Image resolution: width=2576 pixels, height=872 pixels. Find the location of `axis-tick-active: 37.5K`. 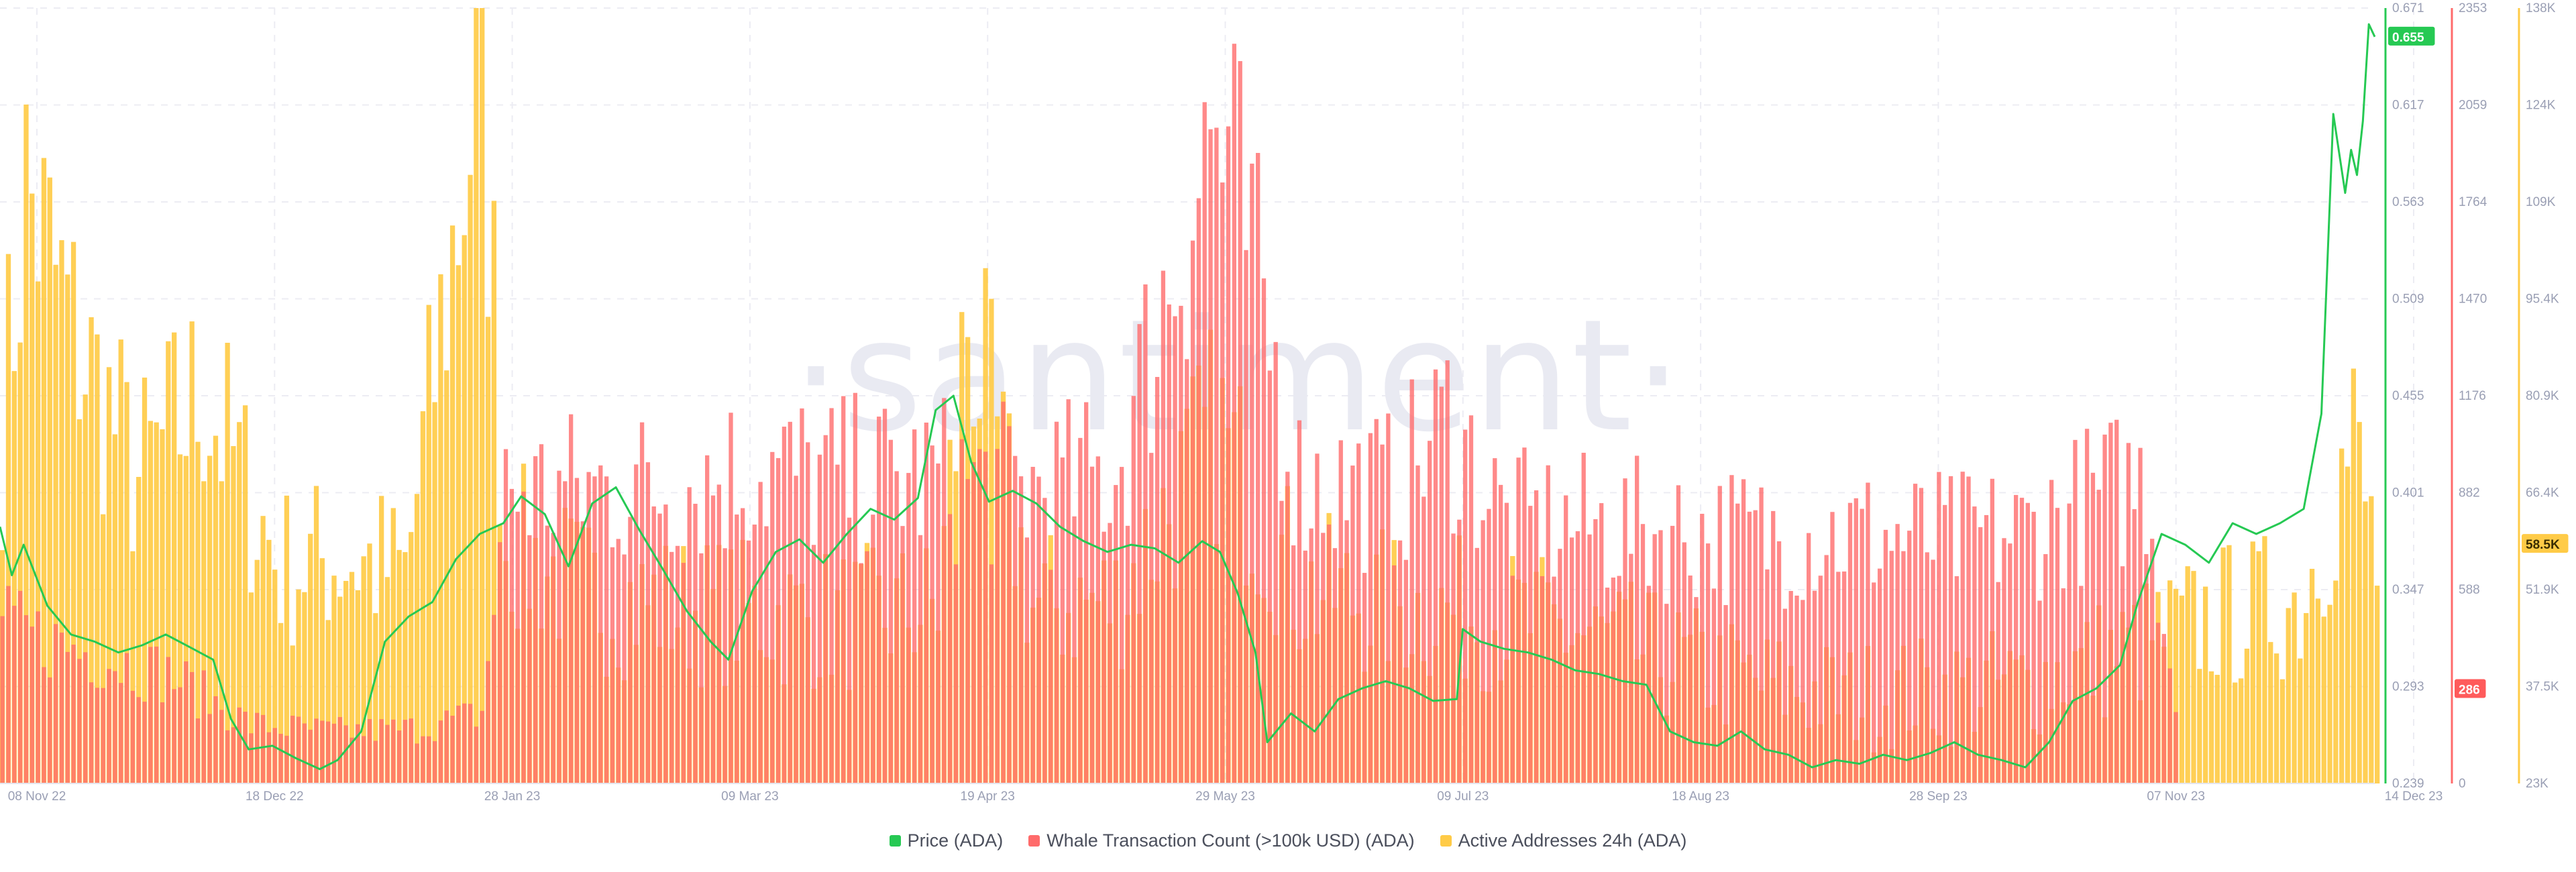

axis-tick-active: 37.5K is located at coordinates (2542, 687).